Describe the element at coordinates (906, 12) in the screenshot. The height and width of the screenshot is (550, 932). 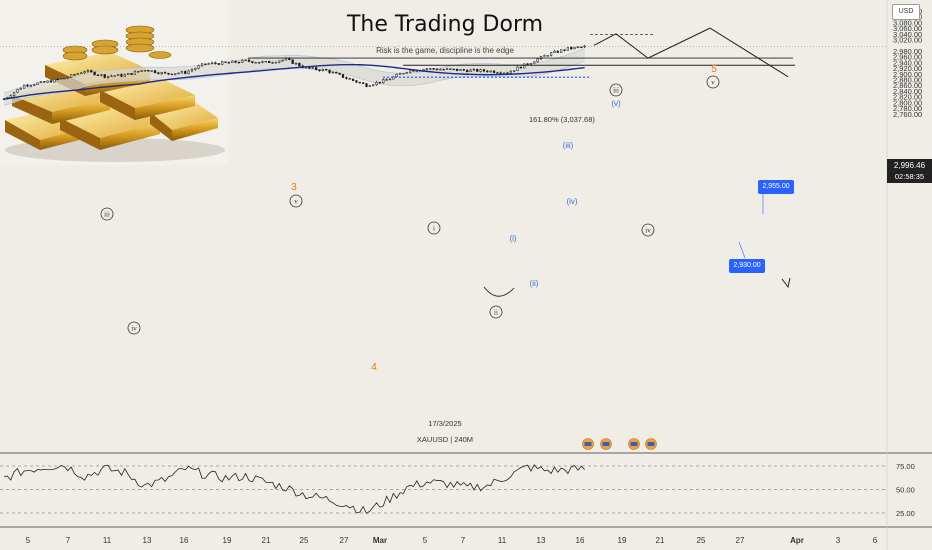
I see `currency-unit: USD` at that location.